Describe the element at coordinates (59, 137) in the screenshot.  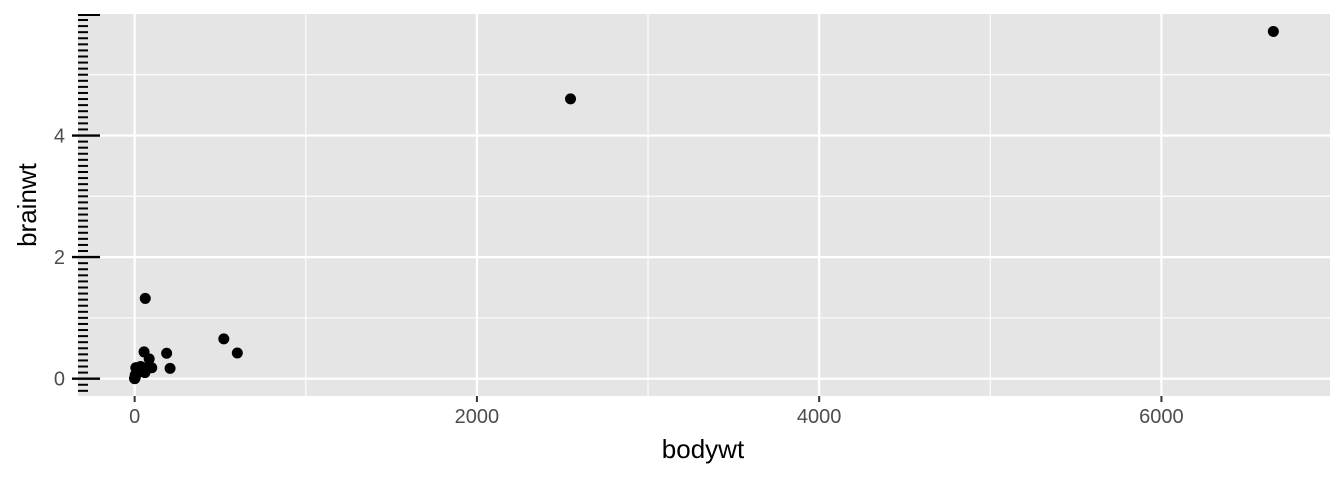
I see `y-tick-label: 4` at that location.